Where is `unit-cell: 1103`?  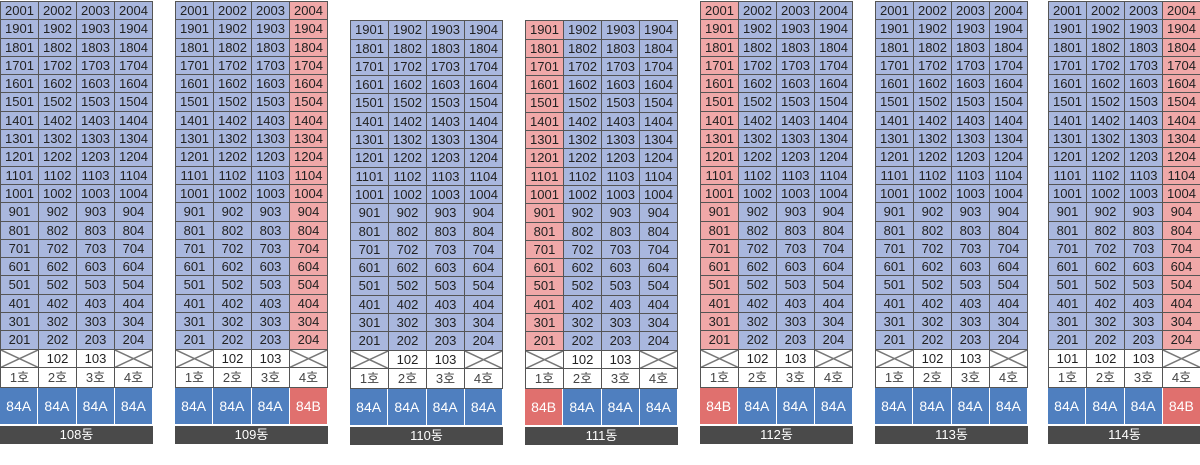
unit-cell: 1103 is located at coordinates (971, 175).